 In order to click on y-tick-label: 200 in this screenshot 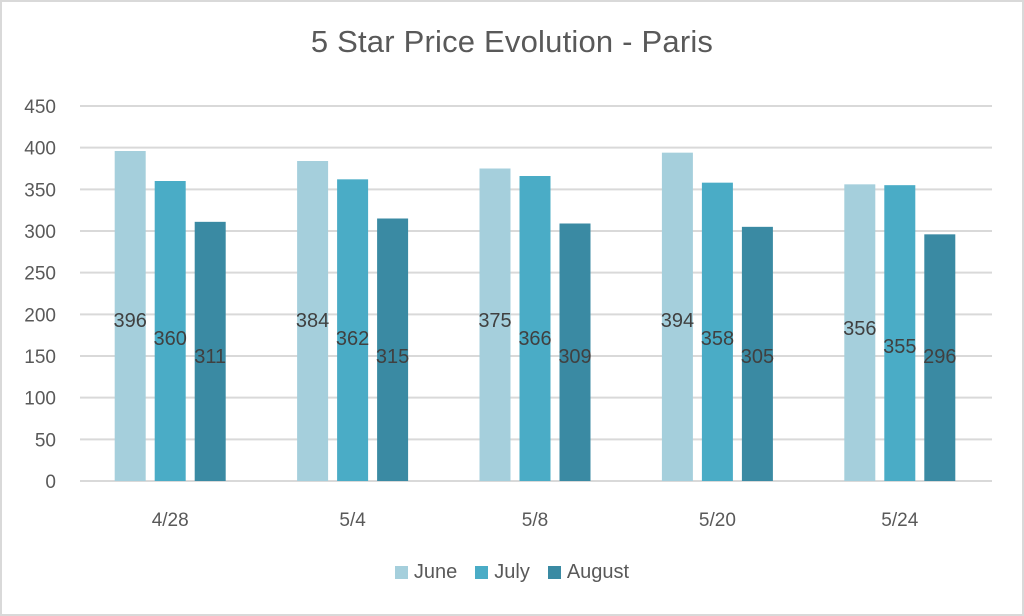, I will do `click(40, 315)`.